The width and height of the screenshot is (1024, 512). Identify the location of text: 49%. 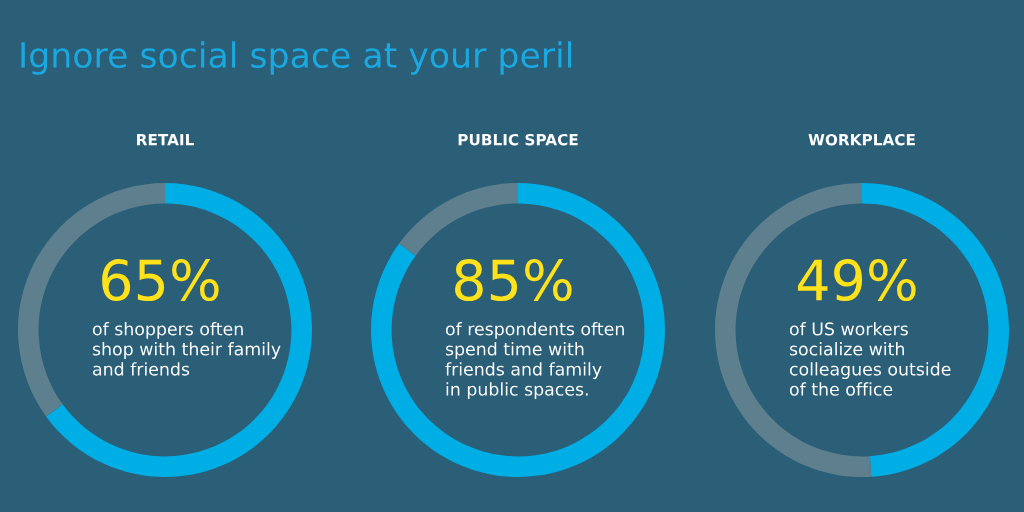
(856, 280).